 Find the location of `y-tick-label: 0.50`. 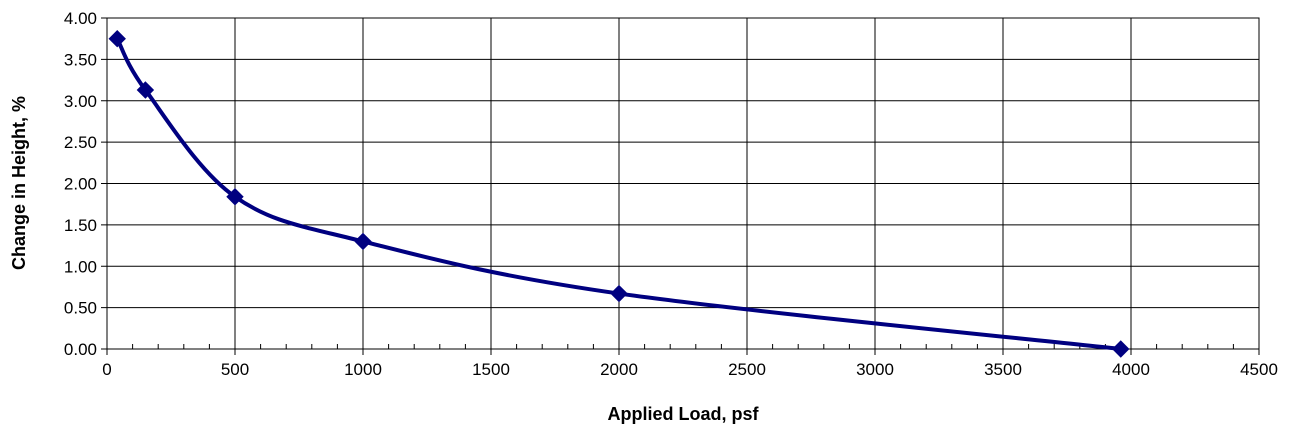

y-tick-label: 0.50 is located at coordinates (80, 308).